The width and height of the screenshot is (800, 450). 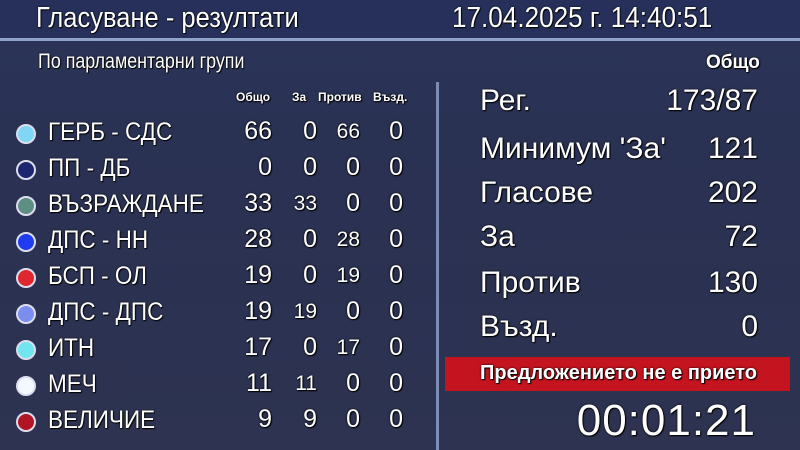 What do you see at coordinates (71, 348) in the screenshot?
I see `group-name: ИТН` at bounding box center [71, 348].